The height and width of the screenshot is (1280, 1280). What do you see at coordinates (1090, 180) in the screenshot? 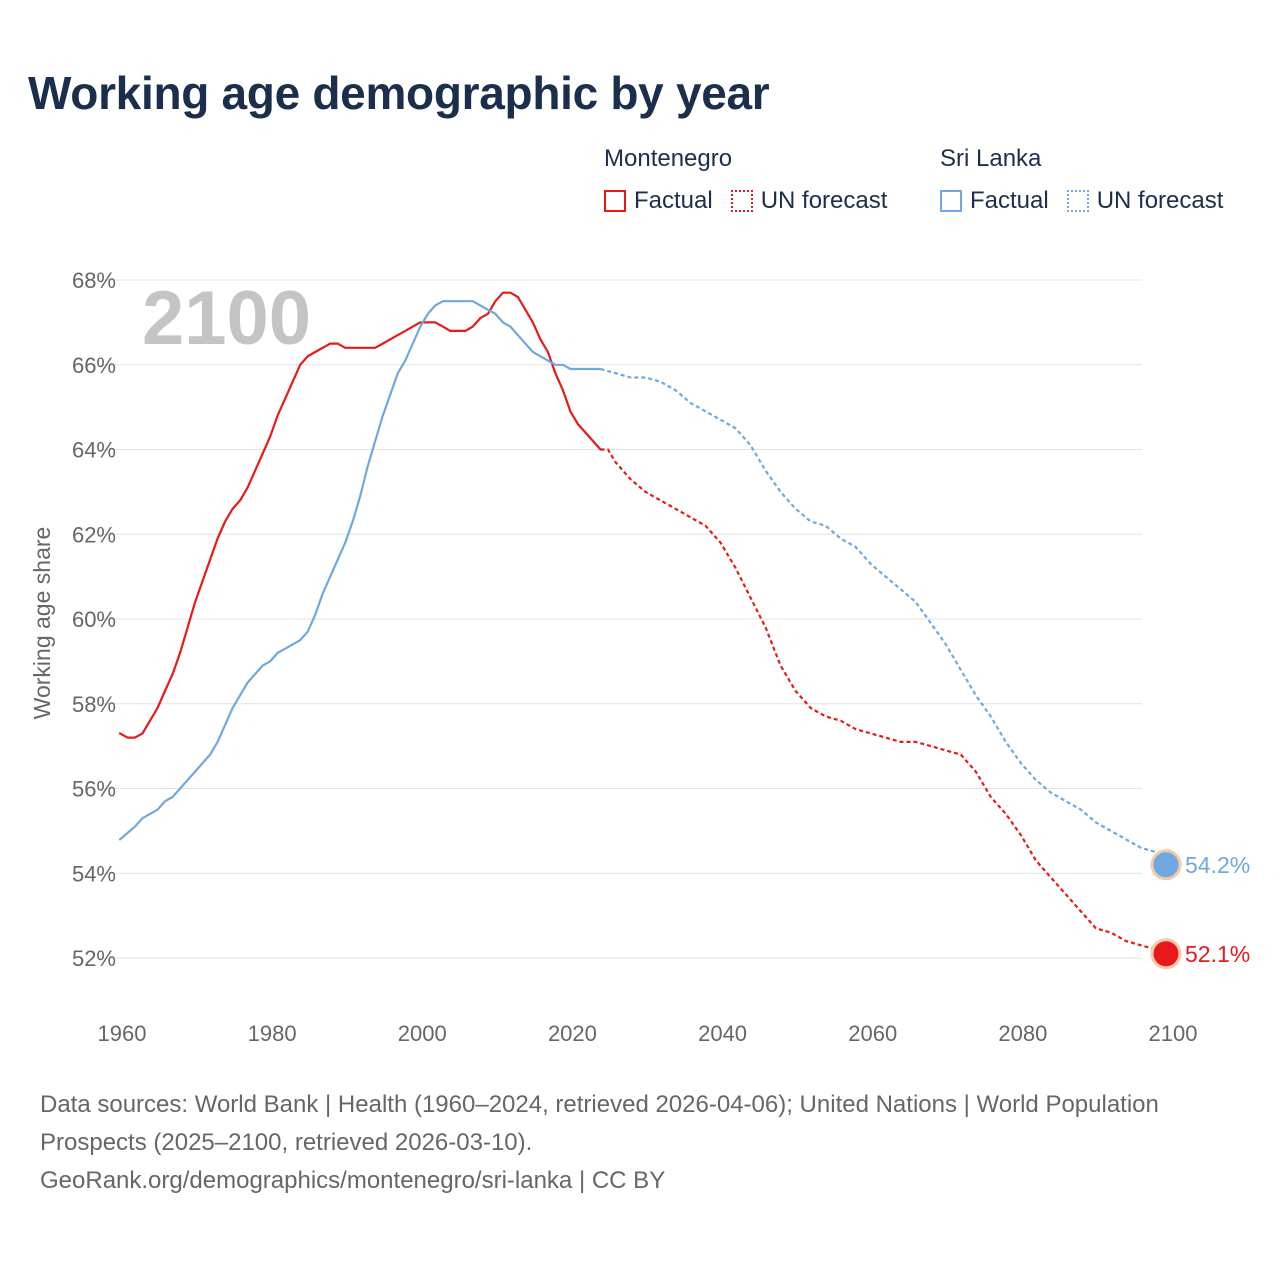
I see `legend-sri-lanka: Sri Lanka Factual UN forecast` at bounding box center [1090, 180].